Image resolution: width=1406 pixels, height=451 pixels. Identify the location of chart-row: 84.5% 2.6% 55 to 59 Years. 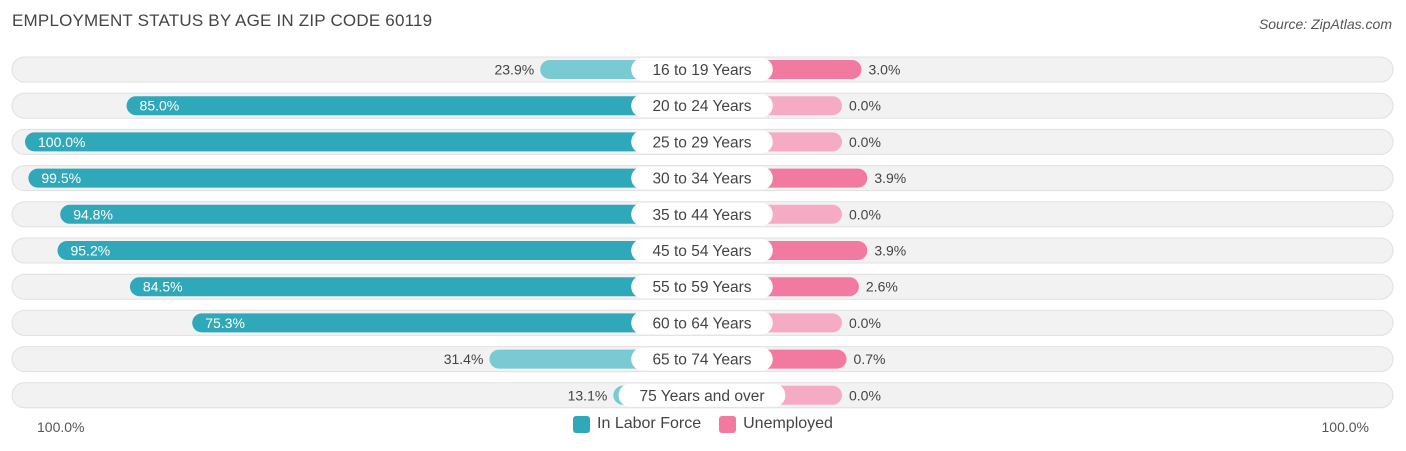
(702, 286).